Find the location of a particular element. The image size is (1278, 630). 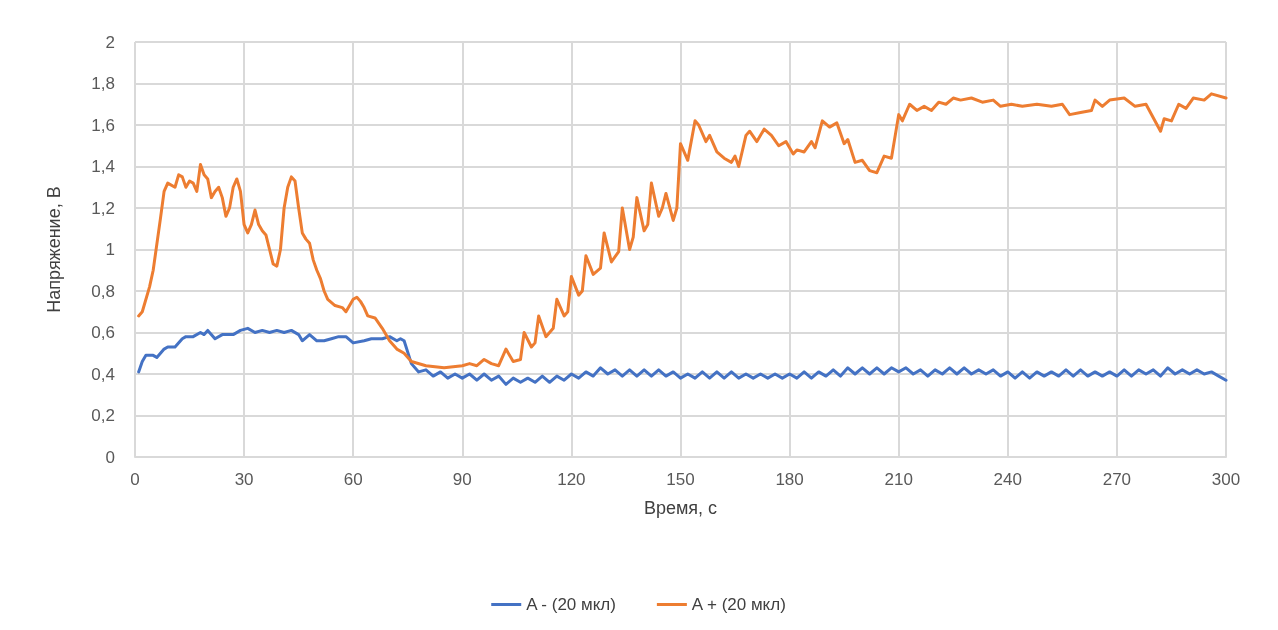

y-tick-label: 0,4 is located at coordinates (103, 374).